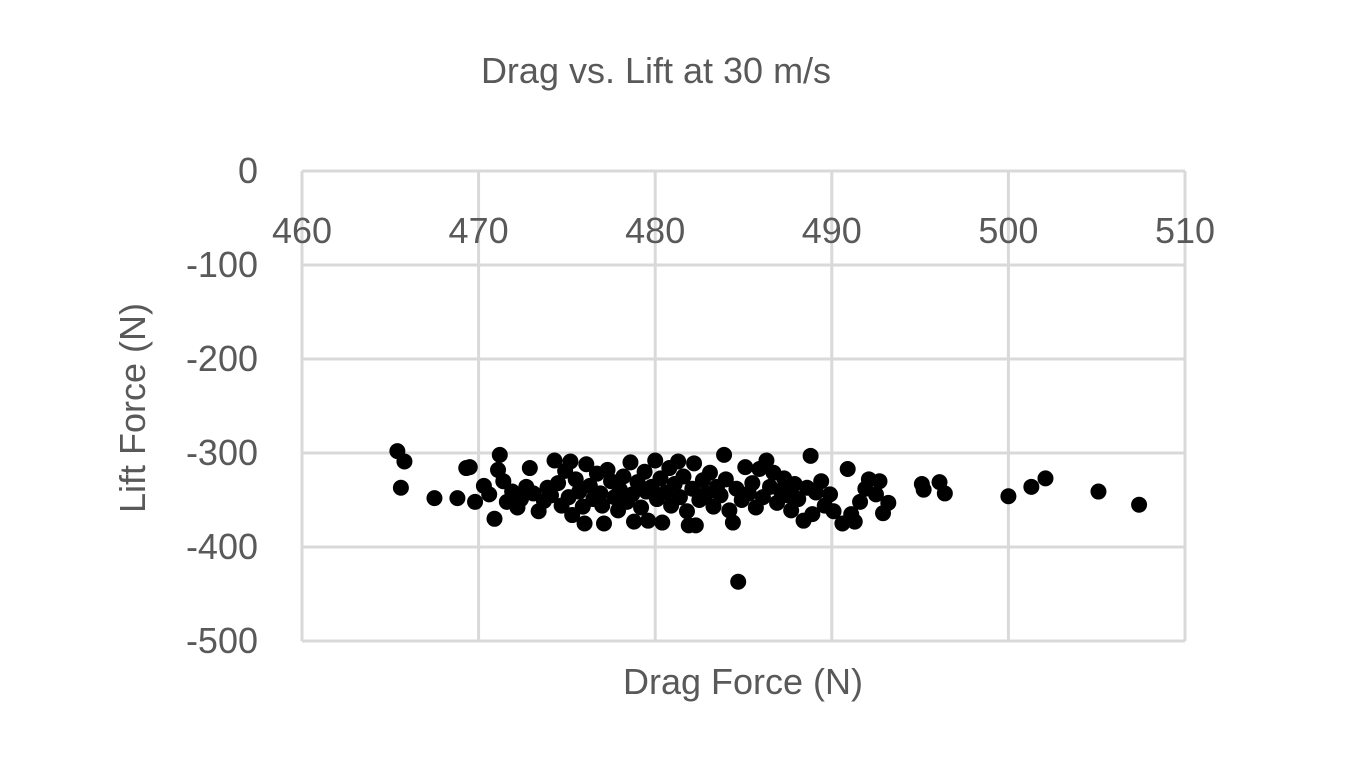  What do you see at coordinates (302, 230) in the screenshot?
I see `x-tick-label: 460` at bounding box center [302, 230].